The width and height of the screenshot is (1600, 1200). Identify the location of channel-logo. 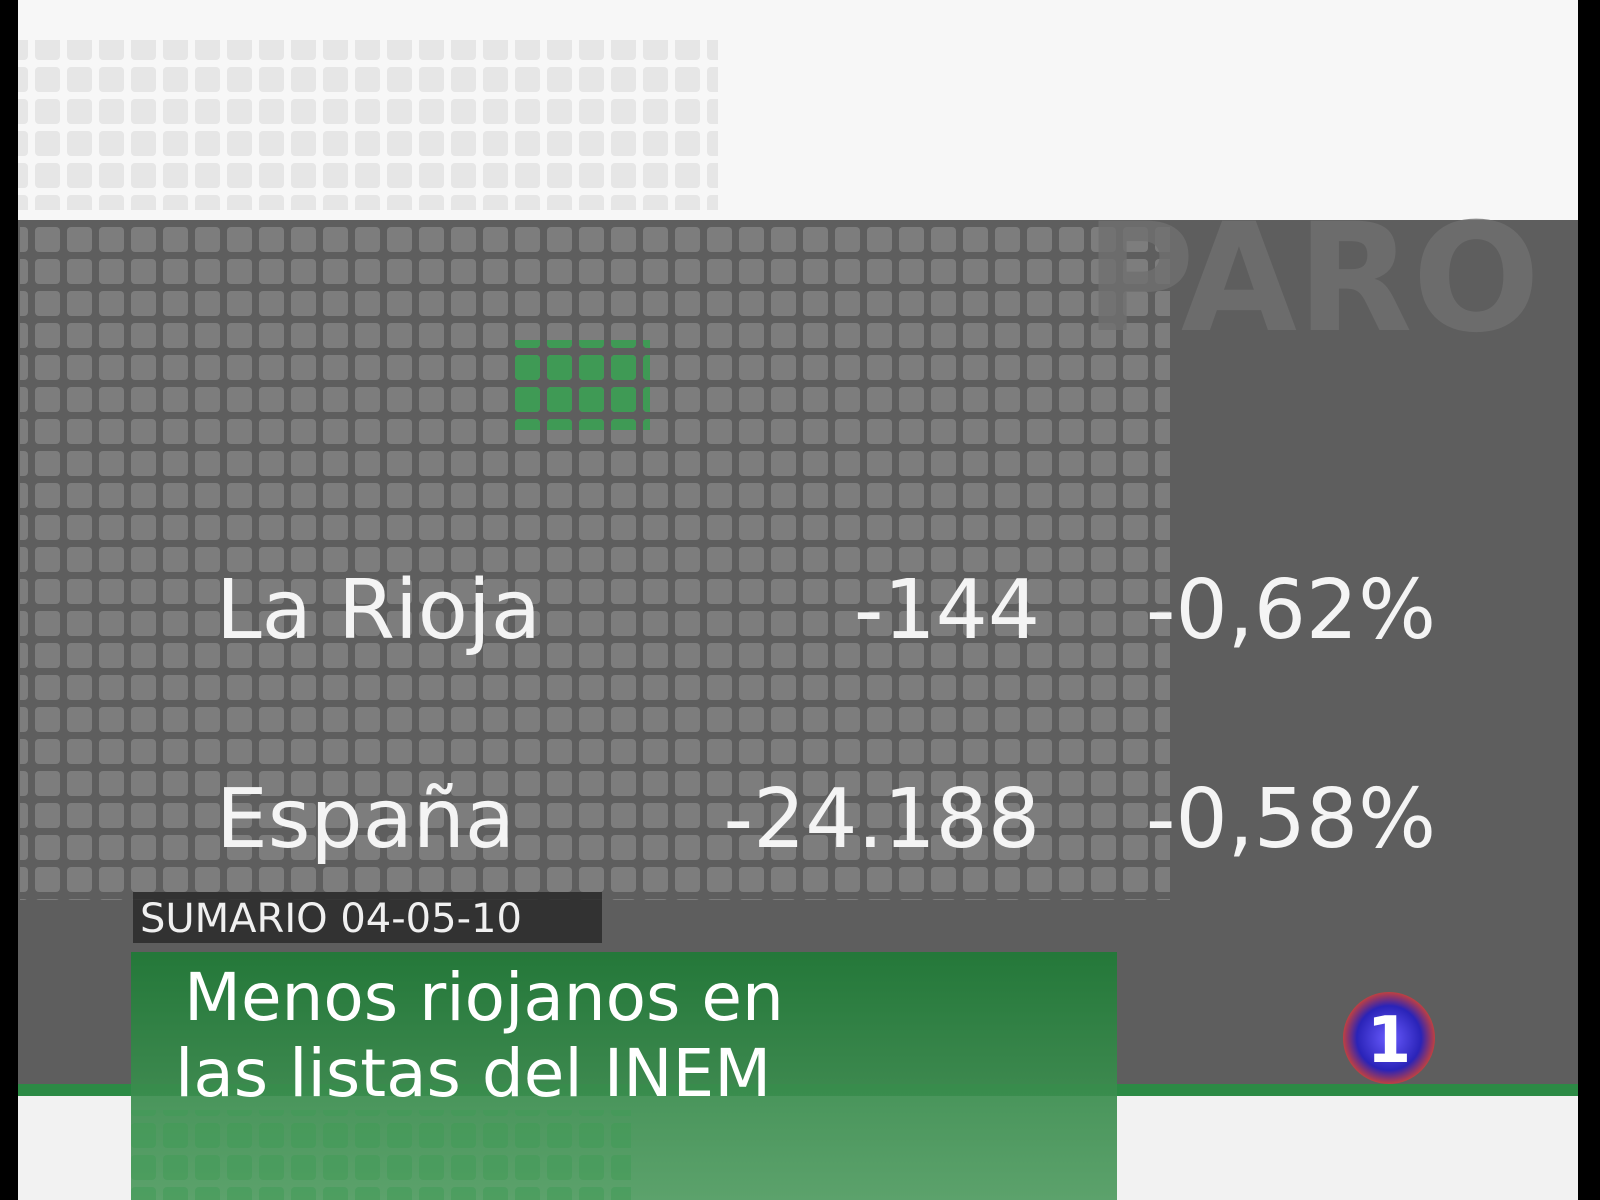
(1389, 1038).